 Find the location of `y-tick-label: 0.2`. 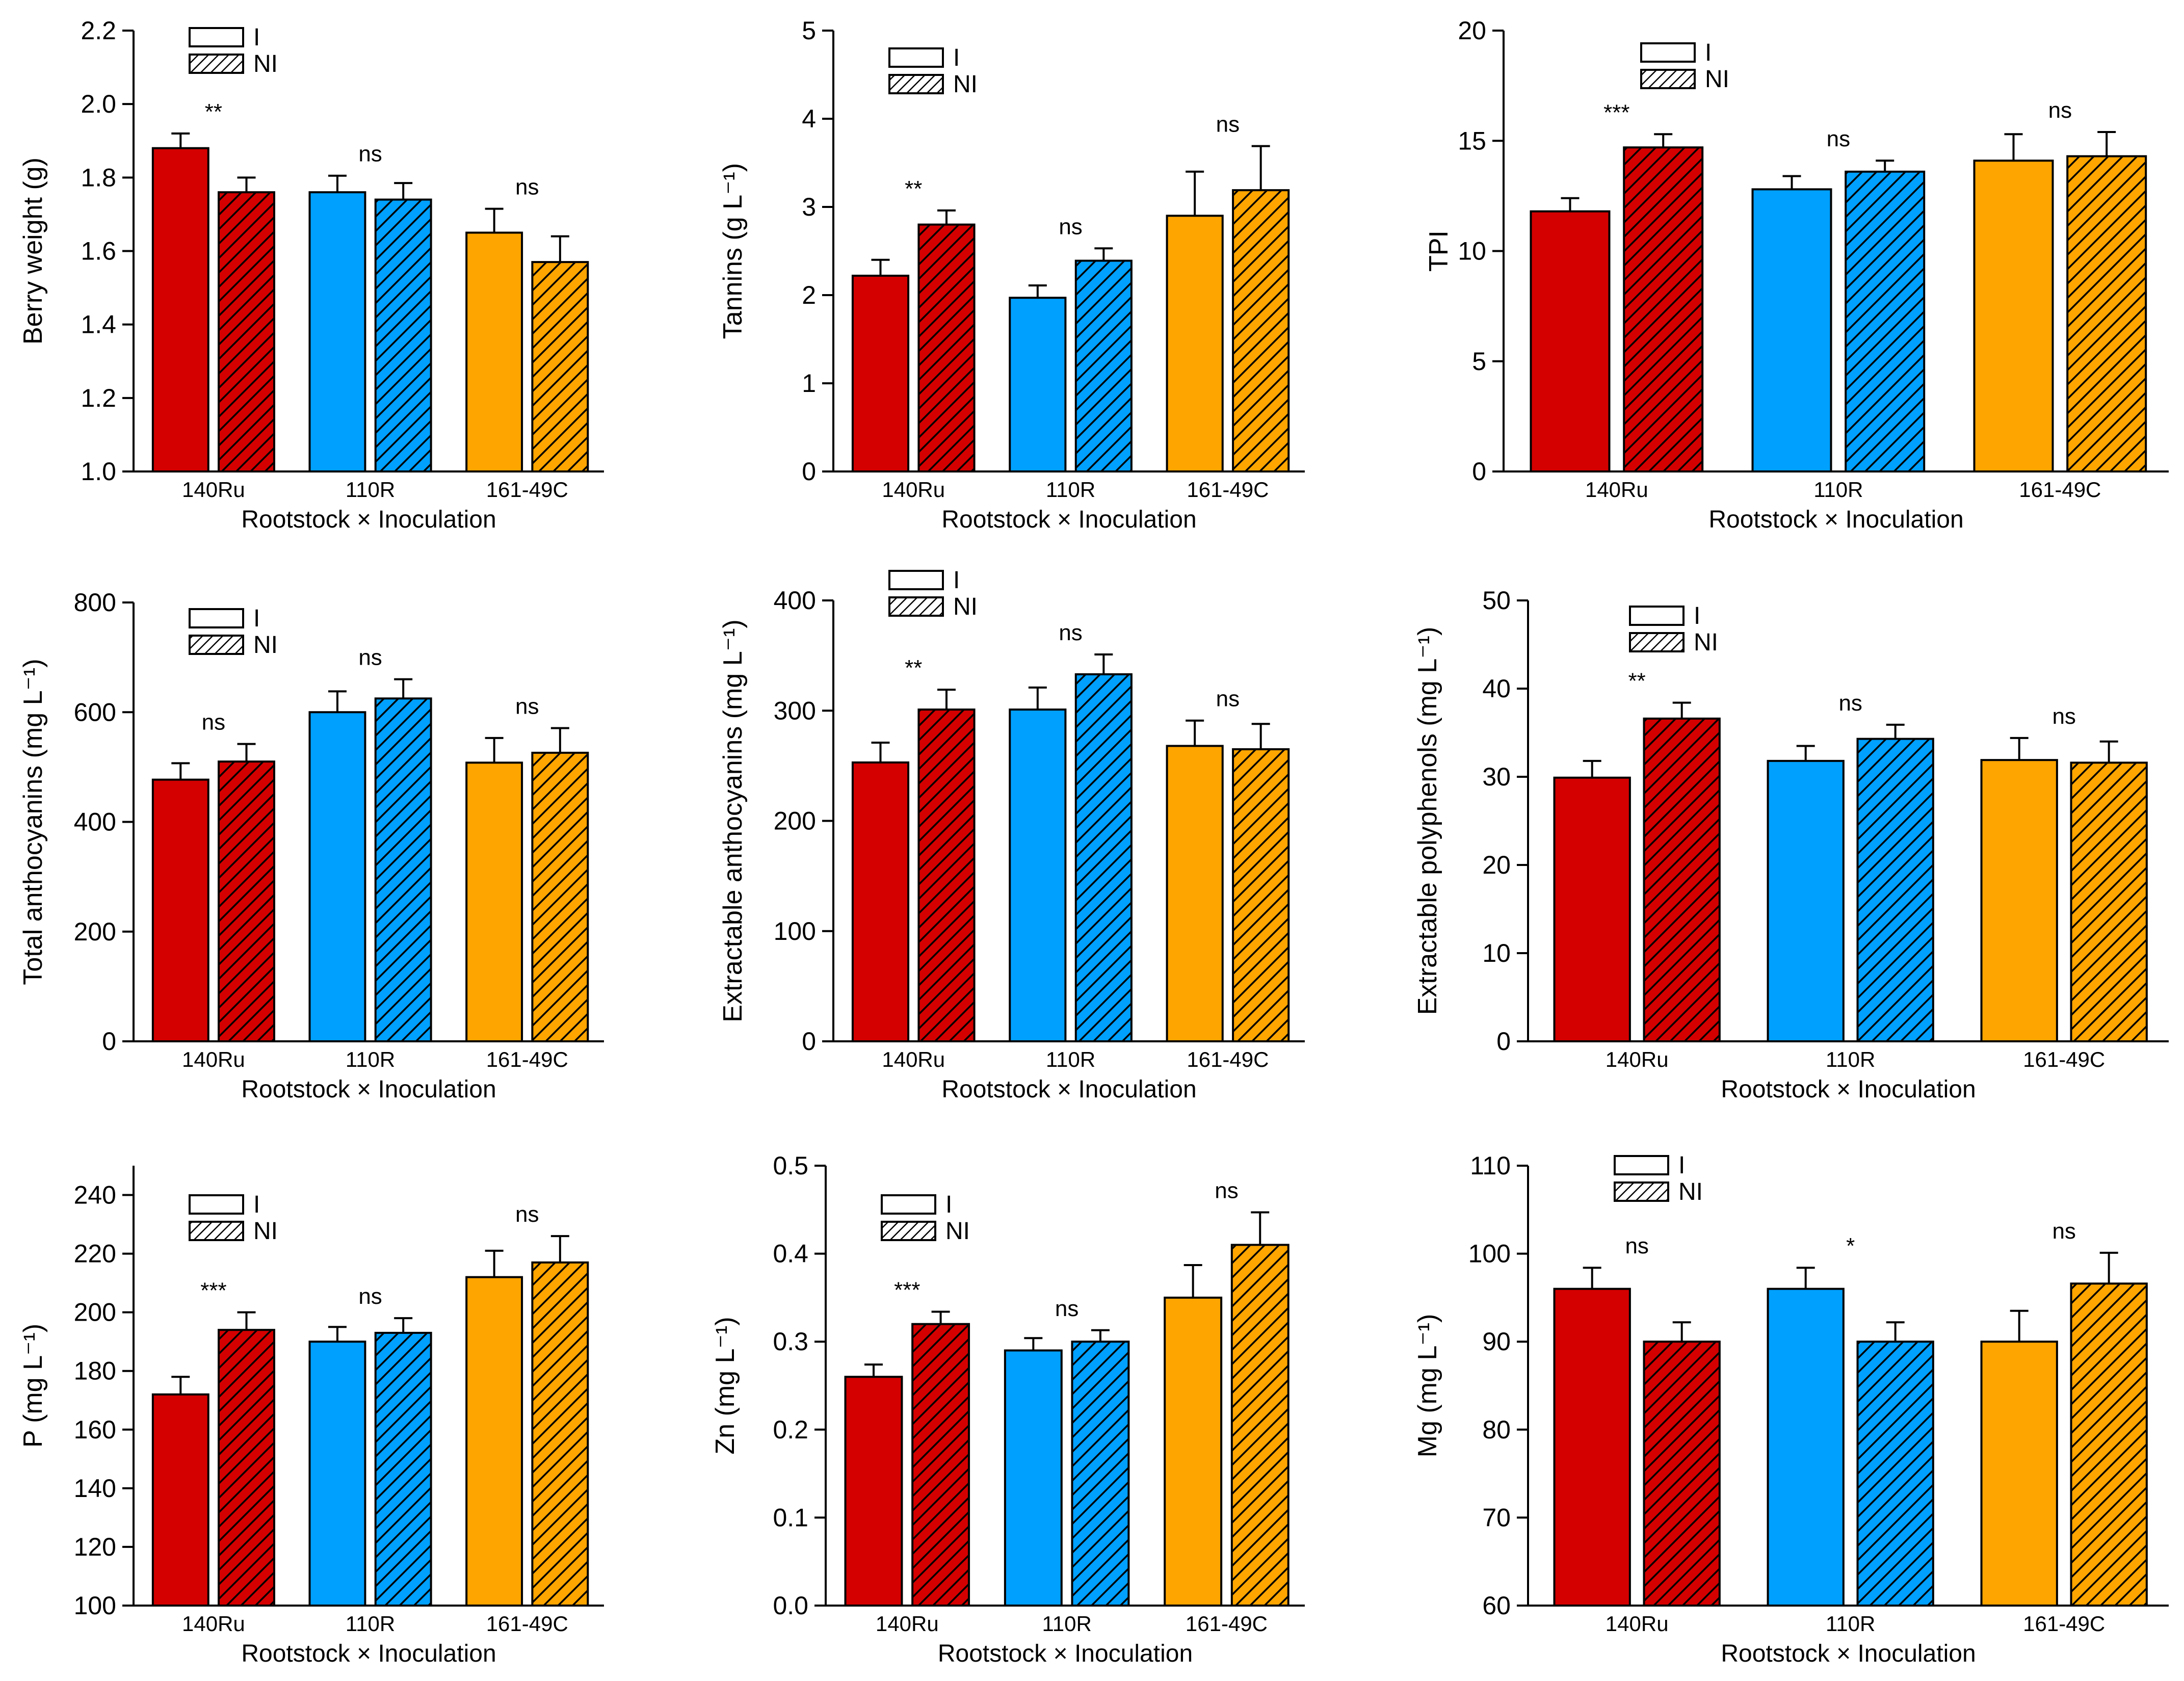

y-tick-label: 0.2 is located at coordinates (790, 1429).